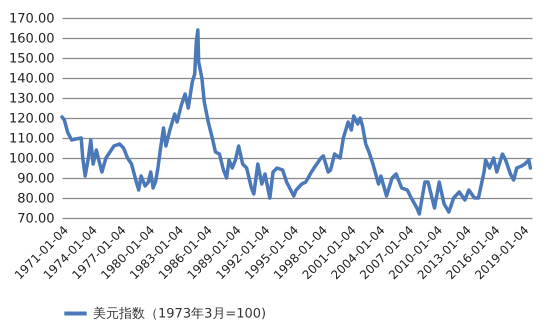 The image size is (550, 330). Describe the element at coordinates (31, 59) in the screenshot. I see `y-tick-label: 150.00` at that location.